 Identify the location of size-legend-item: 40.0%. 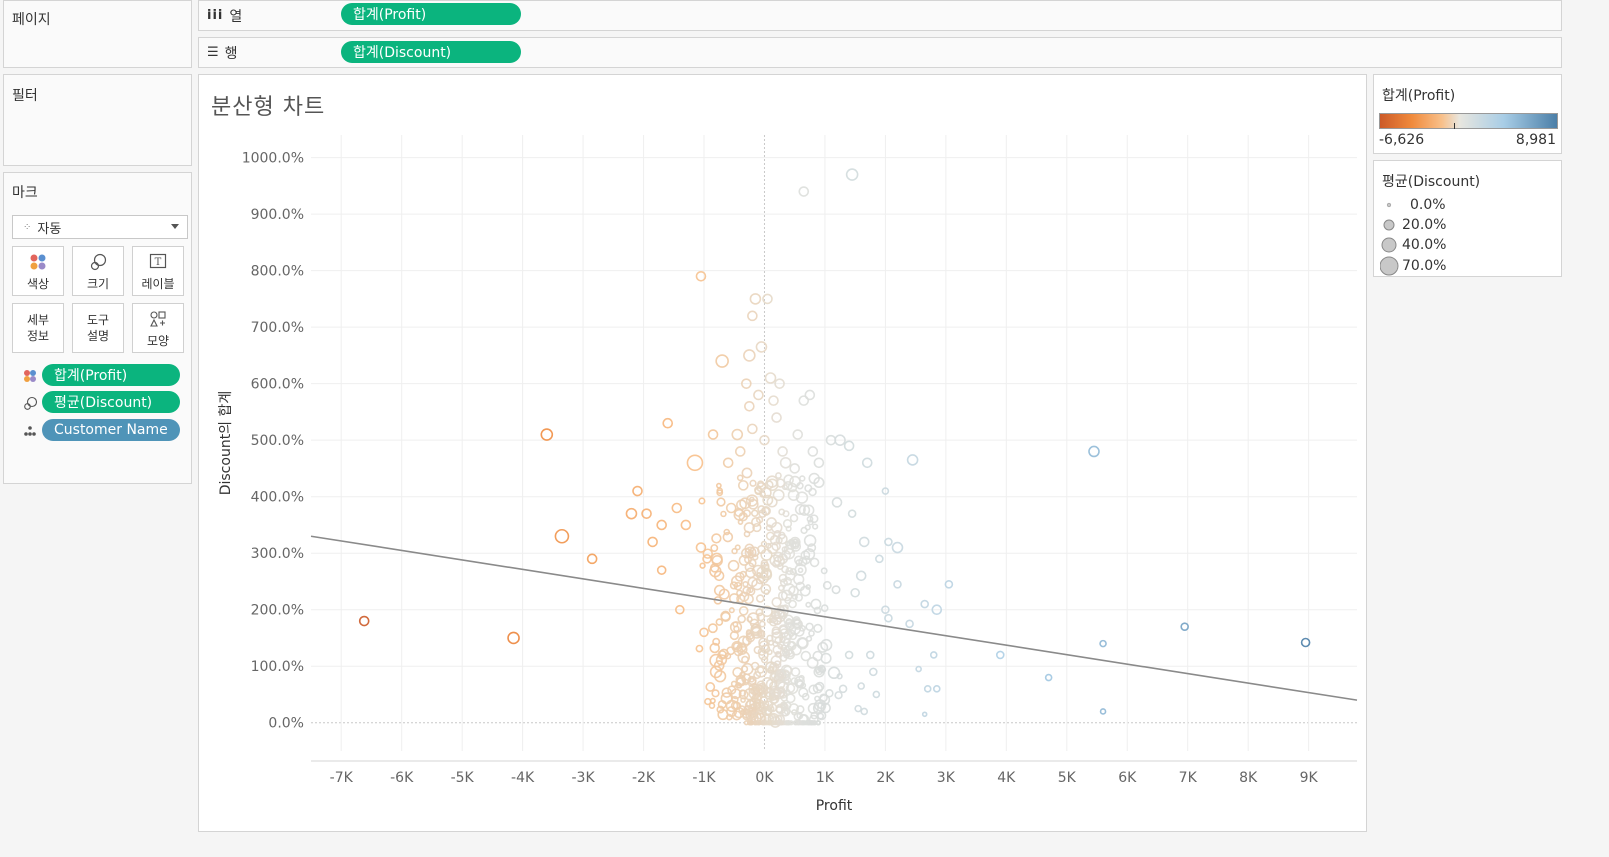
(1413, 245).